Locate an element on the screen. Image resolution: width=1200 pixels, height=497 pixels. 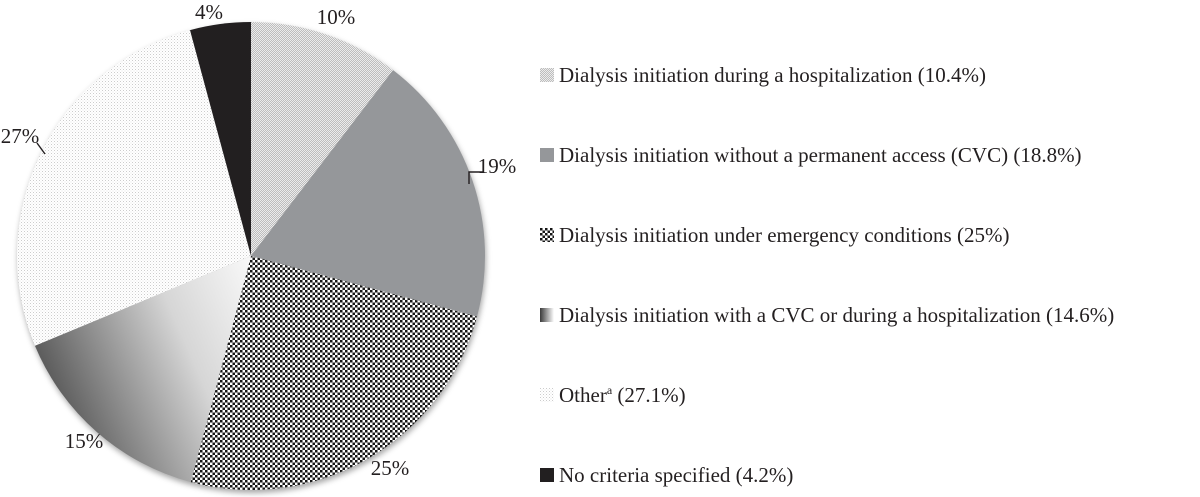
legend-label: Othera (27.1%) is located at coordinates (622, 395).